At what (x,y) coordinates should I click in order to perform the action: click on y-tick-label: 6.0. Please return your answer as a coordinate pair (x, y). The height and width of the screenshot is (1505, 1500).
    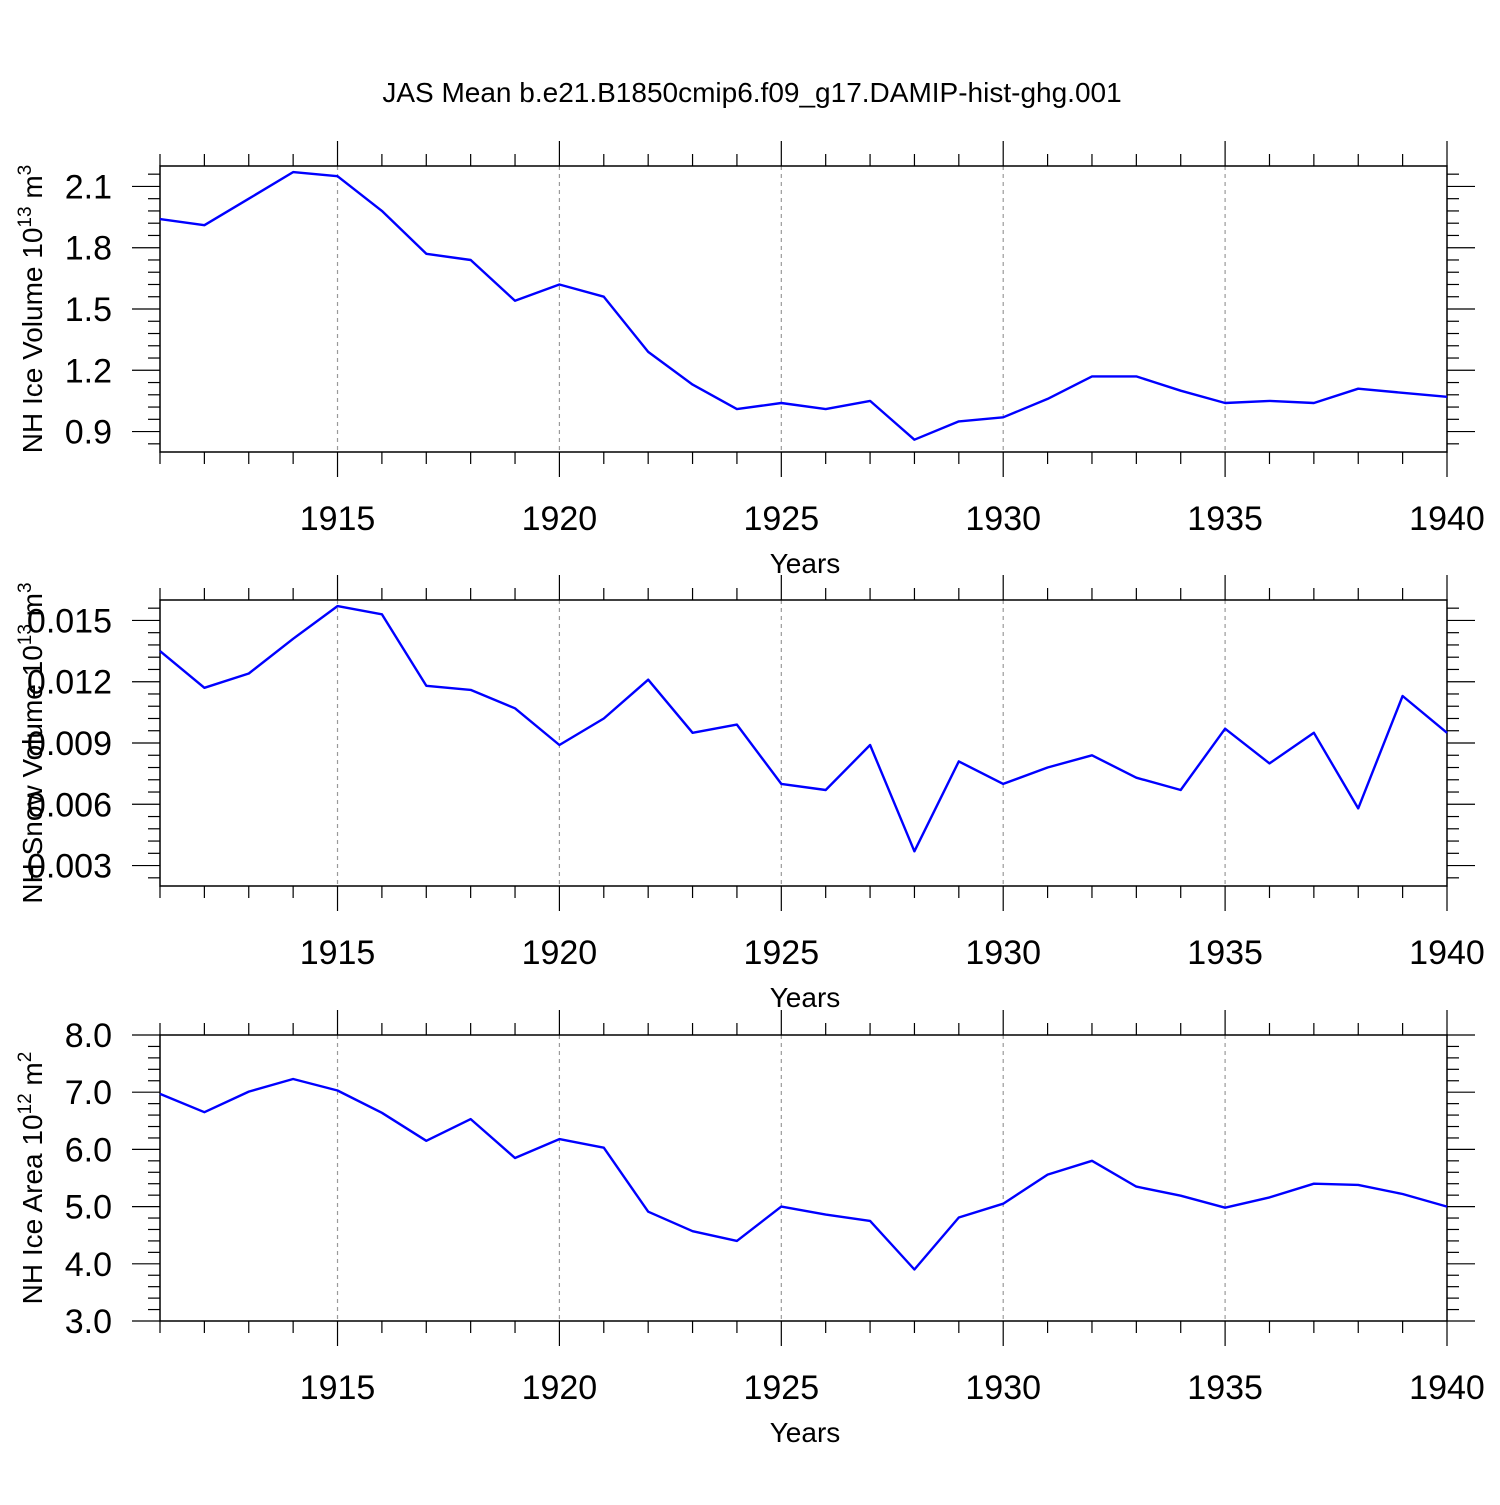
    Looking at the image, I should click on (88, 1150).